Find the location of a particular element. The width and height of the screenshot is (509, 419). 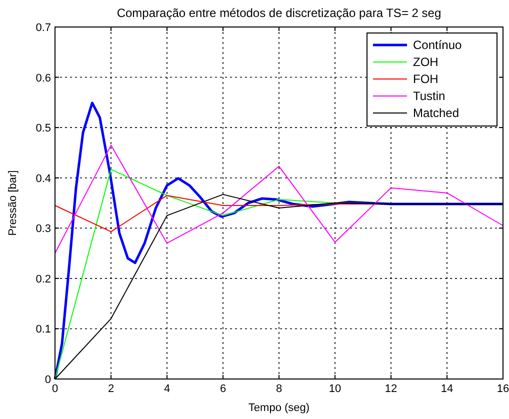

y-tick-label: 0.4 is located at coordinates (43, 178).